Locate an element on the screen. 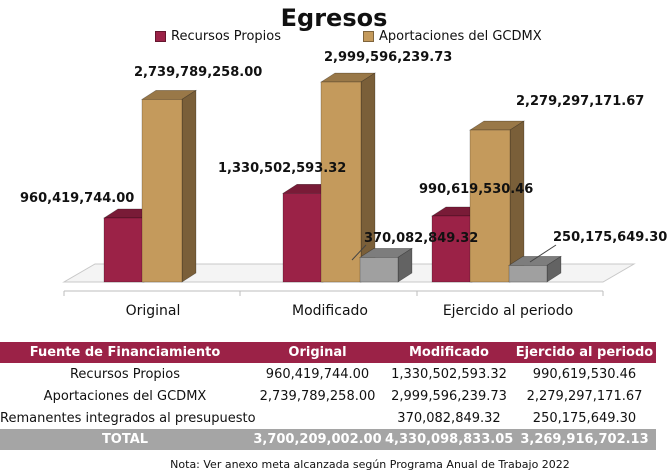 The width and height of the screenshot is (668, 475). legend-label-aportaciones: Aportaciones del GCDMX is located at coordinates (460, 36).